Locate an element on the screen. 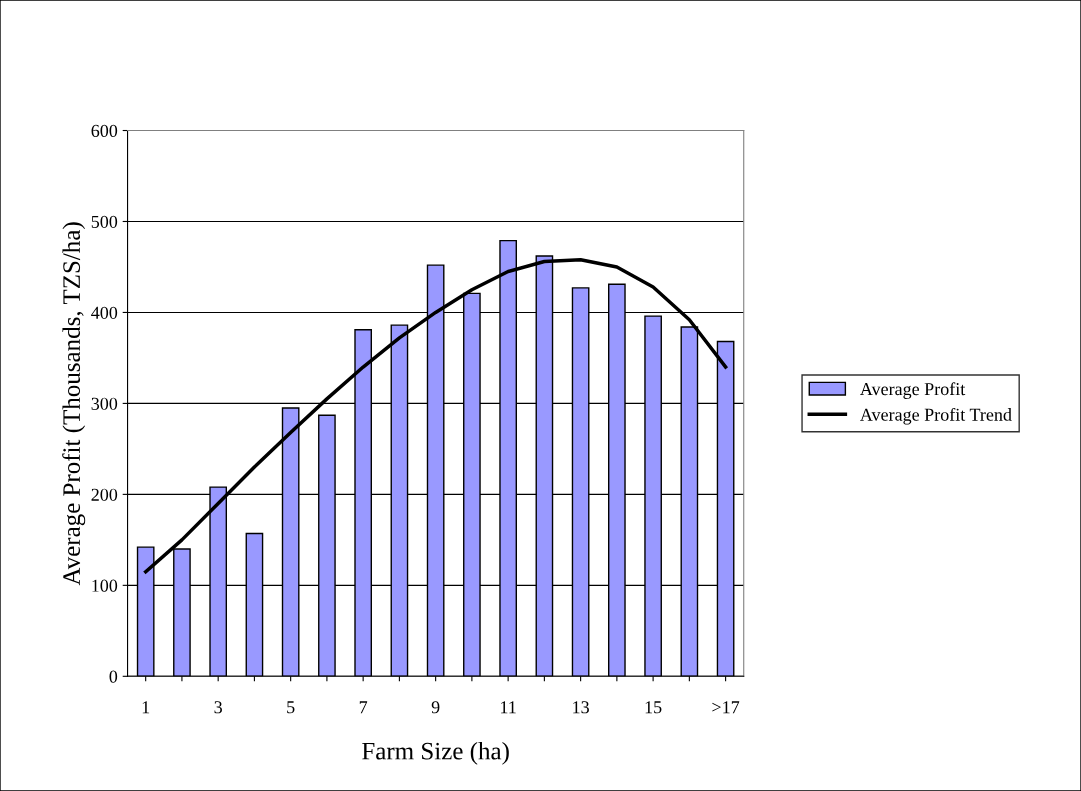 The height and width of the screenshot is (791, 1081). y-tick-label: 500 is located at coordinates (104, 221).